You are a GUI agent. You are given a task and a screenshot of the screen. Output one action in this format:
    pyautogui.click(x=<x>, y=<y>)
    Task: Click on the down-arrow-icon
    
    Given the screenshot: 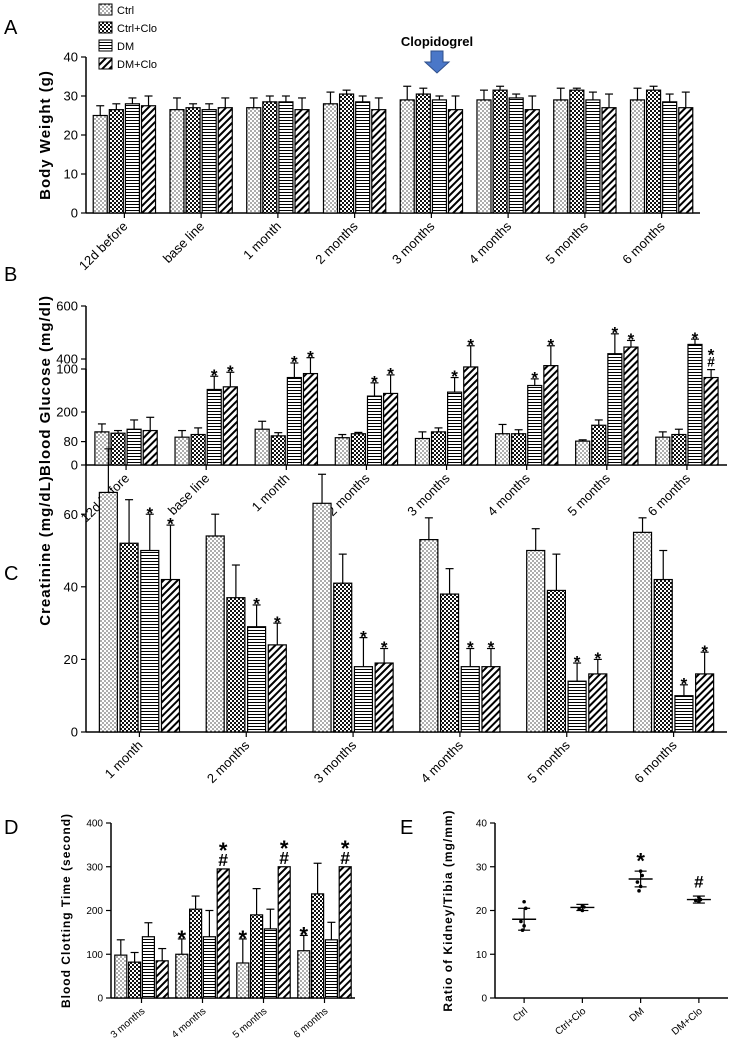 What is the action you would take?
    pyautogui.click(x=437, y=62)
    